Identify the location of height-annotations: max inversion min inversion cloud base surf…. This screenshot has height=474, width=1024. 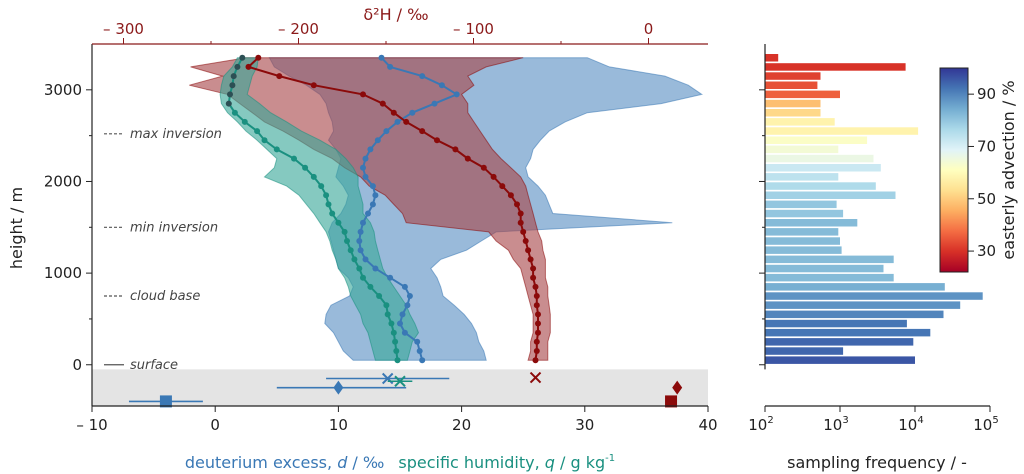
(163, 250).